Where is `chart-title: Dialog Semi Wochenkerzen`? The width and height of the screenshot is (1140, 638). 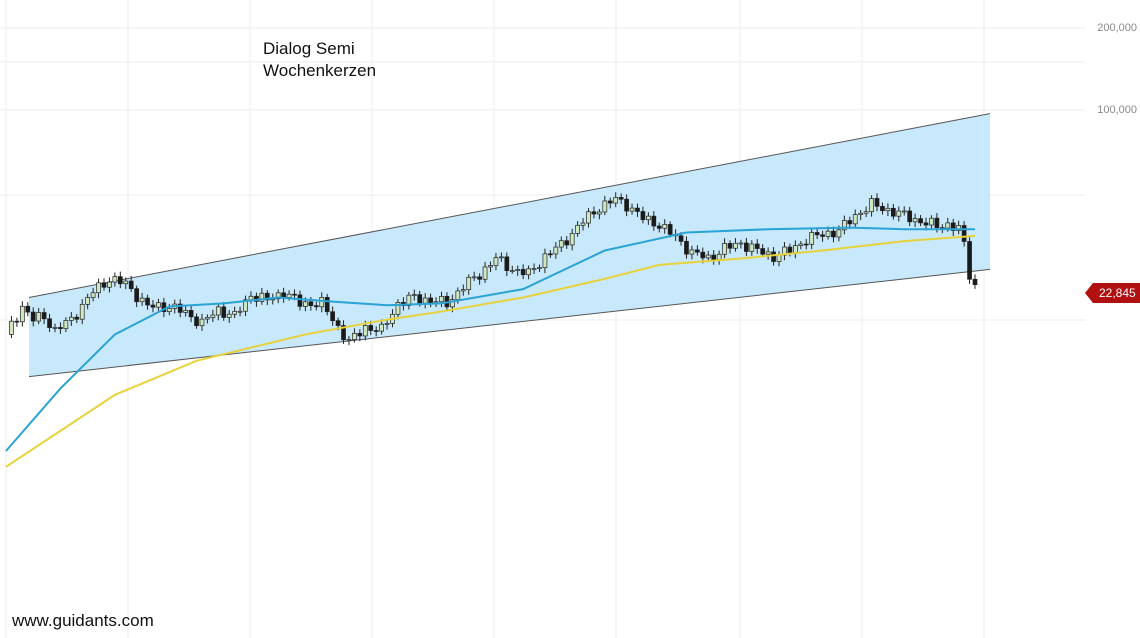 chart-title: Dialog Semi Wochenkerzen is located at coordinates (319, 60).